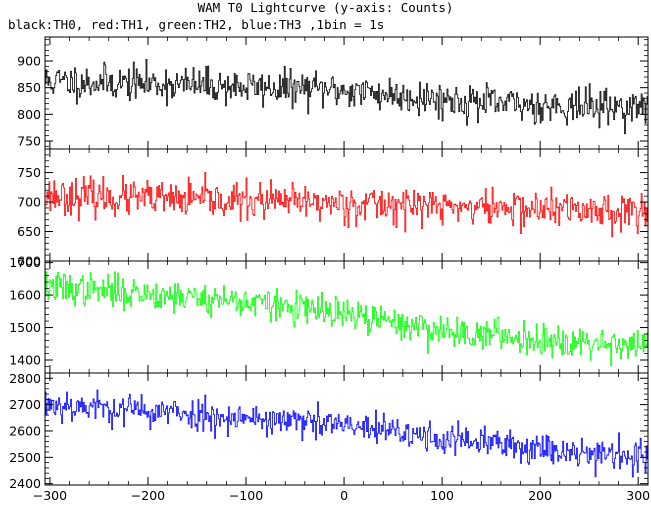  What do you see at coordinates (25, 404) in the screenshot?
I see `y-tick-label: 2700` at bounding box center [25, 404].